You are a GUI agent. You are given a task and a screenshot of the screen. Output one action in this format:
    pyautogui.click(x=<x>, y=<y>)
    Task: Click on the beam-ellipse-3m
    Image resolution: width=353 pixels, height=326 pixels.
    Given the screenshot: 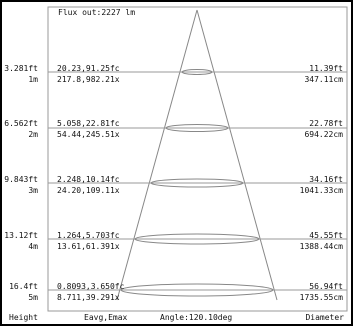 What is the action you would take?
    pyautogui.click(x=197, y=183)
    